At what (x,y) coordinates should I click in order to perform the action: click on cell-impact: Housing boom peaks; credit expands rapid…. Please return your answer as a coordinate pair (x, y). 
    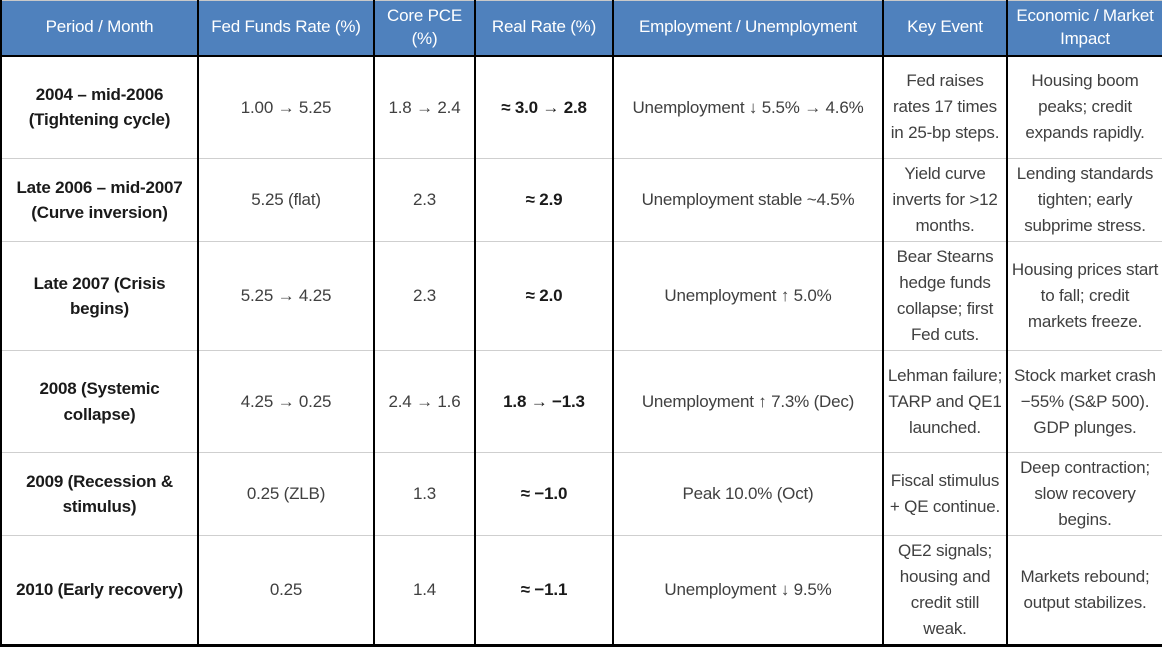
    Looking at the image, I should click on (1084, 107).